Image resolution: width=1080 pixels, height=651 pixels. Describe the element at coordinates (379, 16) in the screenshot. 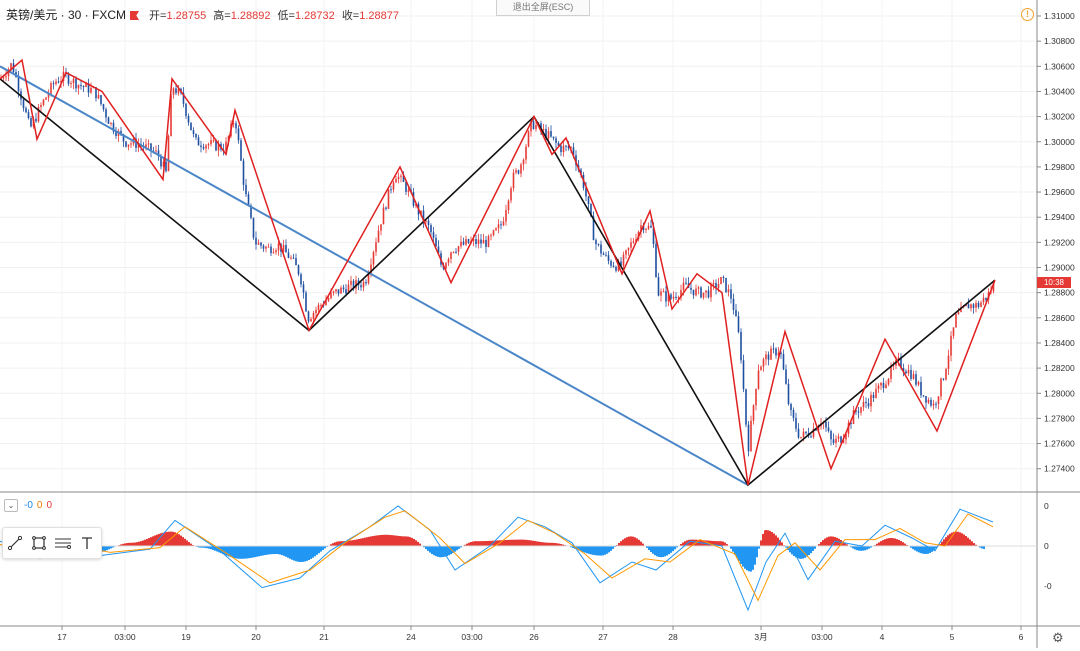

I see `close-value: 1.28877` at that location.